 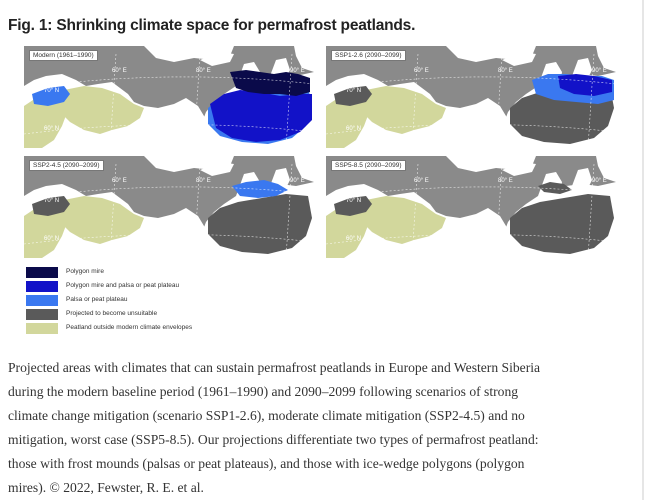 What do you see at coordinates (63, 55) in the screenshot?
I see `panel-label-modern: Modern (1961–1990)` at bounding box center [63, 55].